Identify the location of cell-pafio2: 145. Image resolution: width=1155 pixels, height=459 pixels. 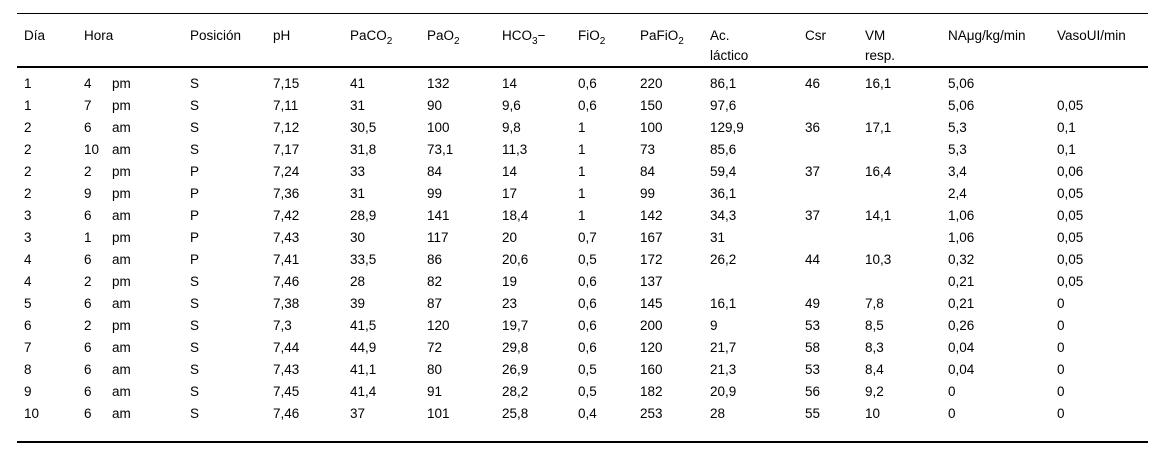
(651, 303).